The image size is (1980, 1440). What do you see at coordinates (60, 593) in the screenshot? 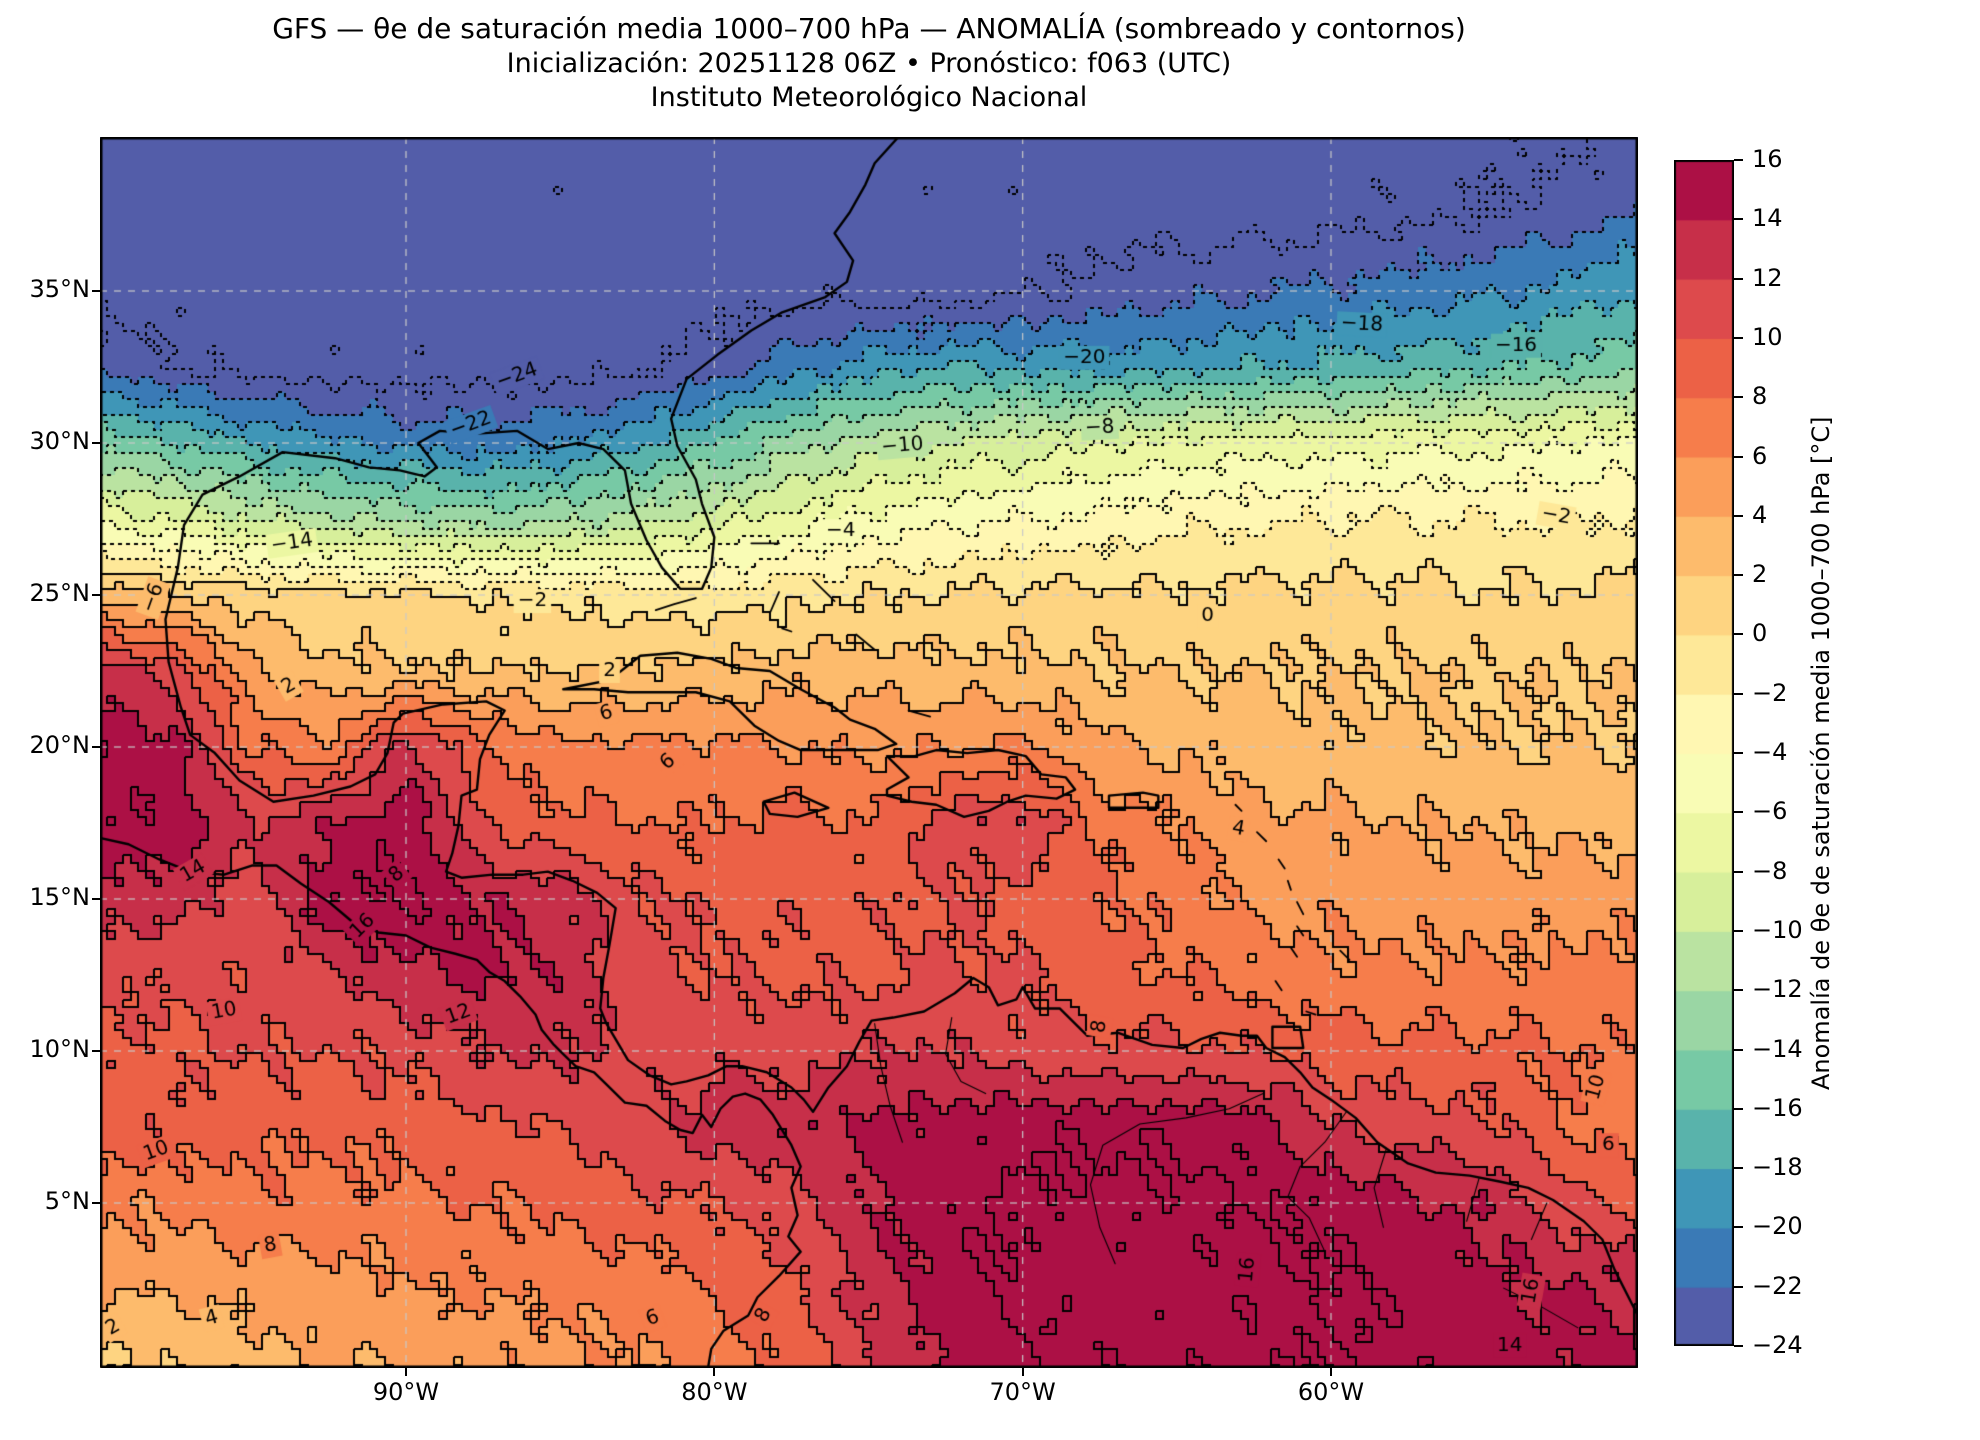
I see `y-tick-label: 25°N` at bounding box center [60, 593].